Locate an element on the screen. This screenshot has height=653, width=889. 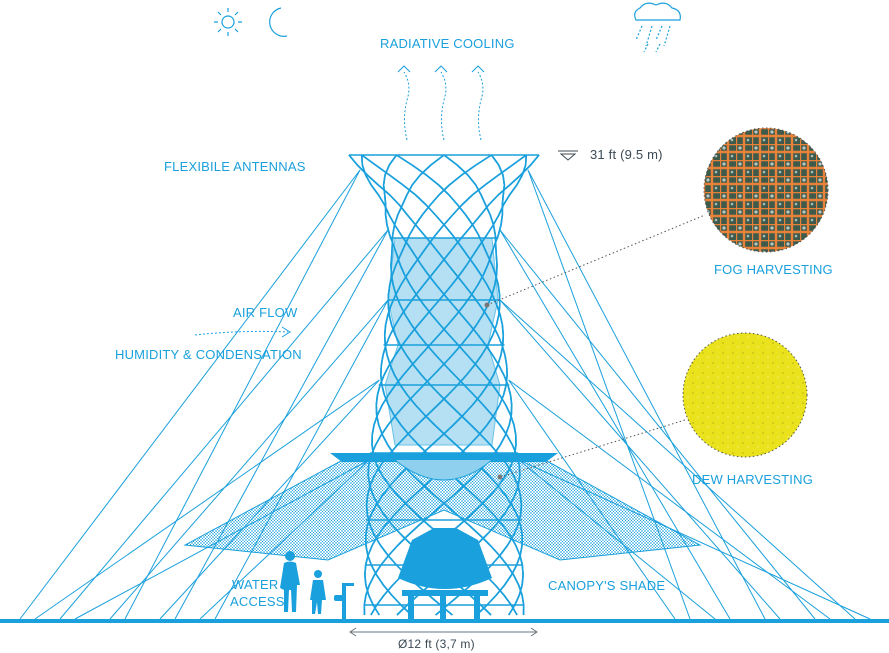
person-child is located at coordinates (318, 592).